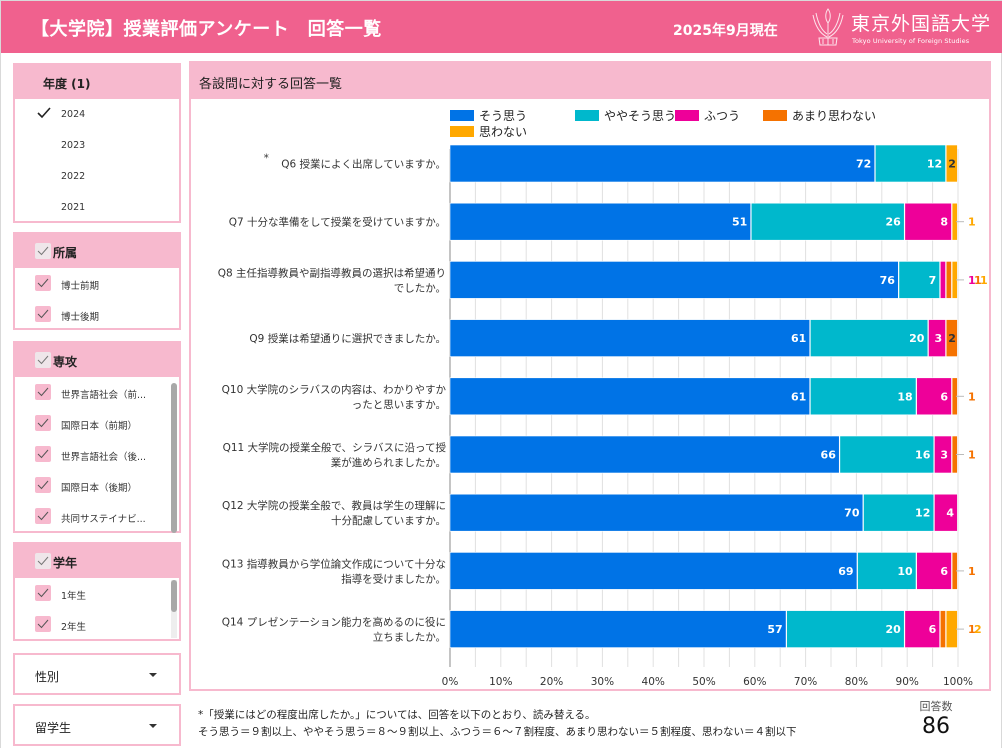 The width and height of the screenshot is (1002, 748). Describe the element at coordinates (725, 31) in the screenshot. I see `as-of-date: 2025年9月現在` at that location.